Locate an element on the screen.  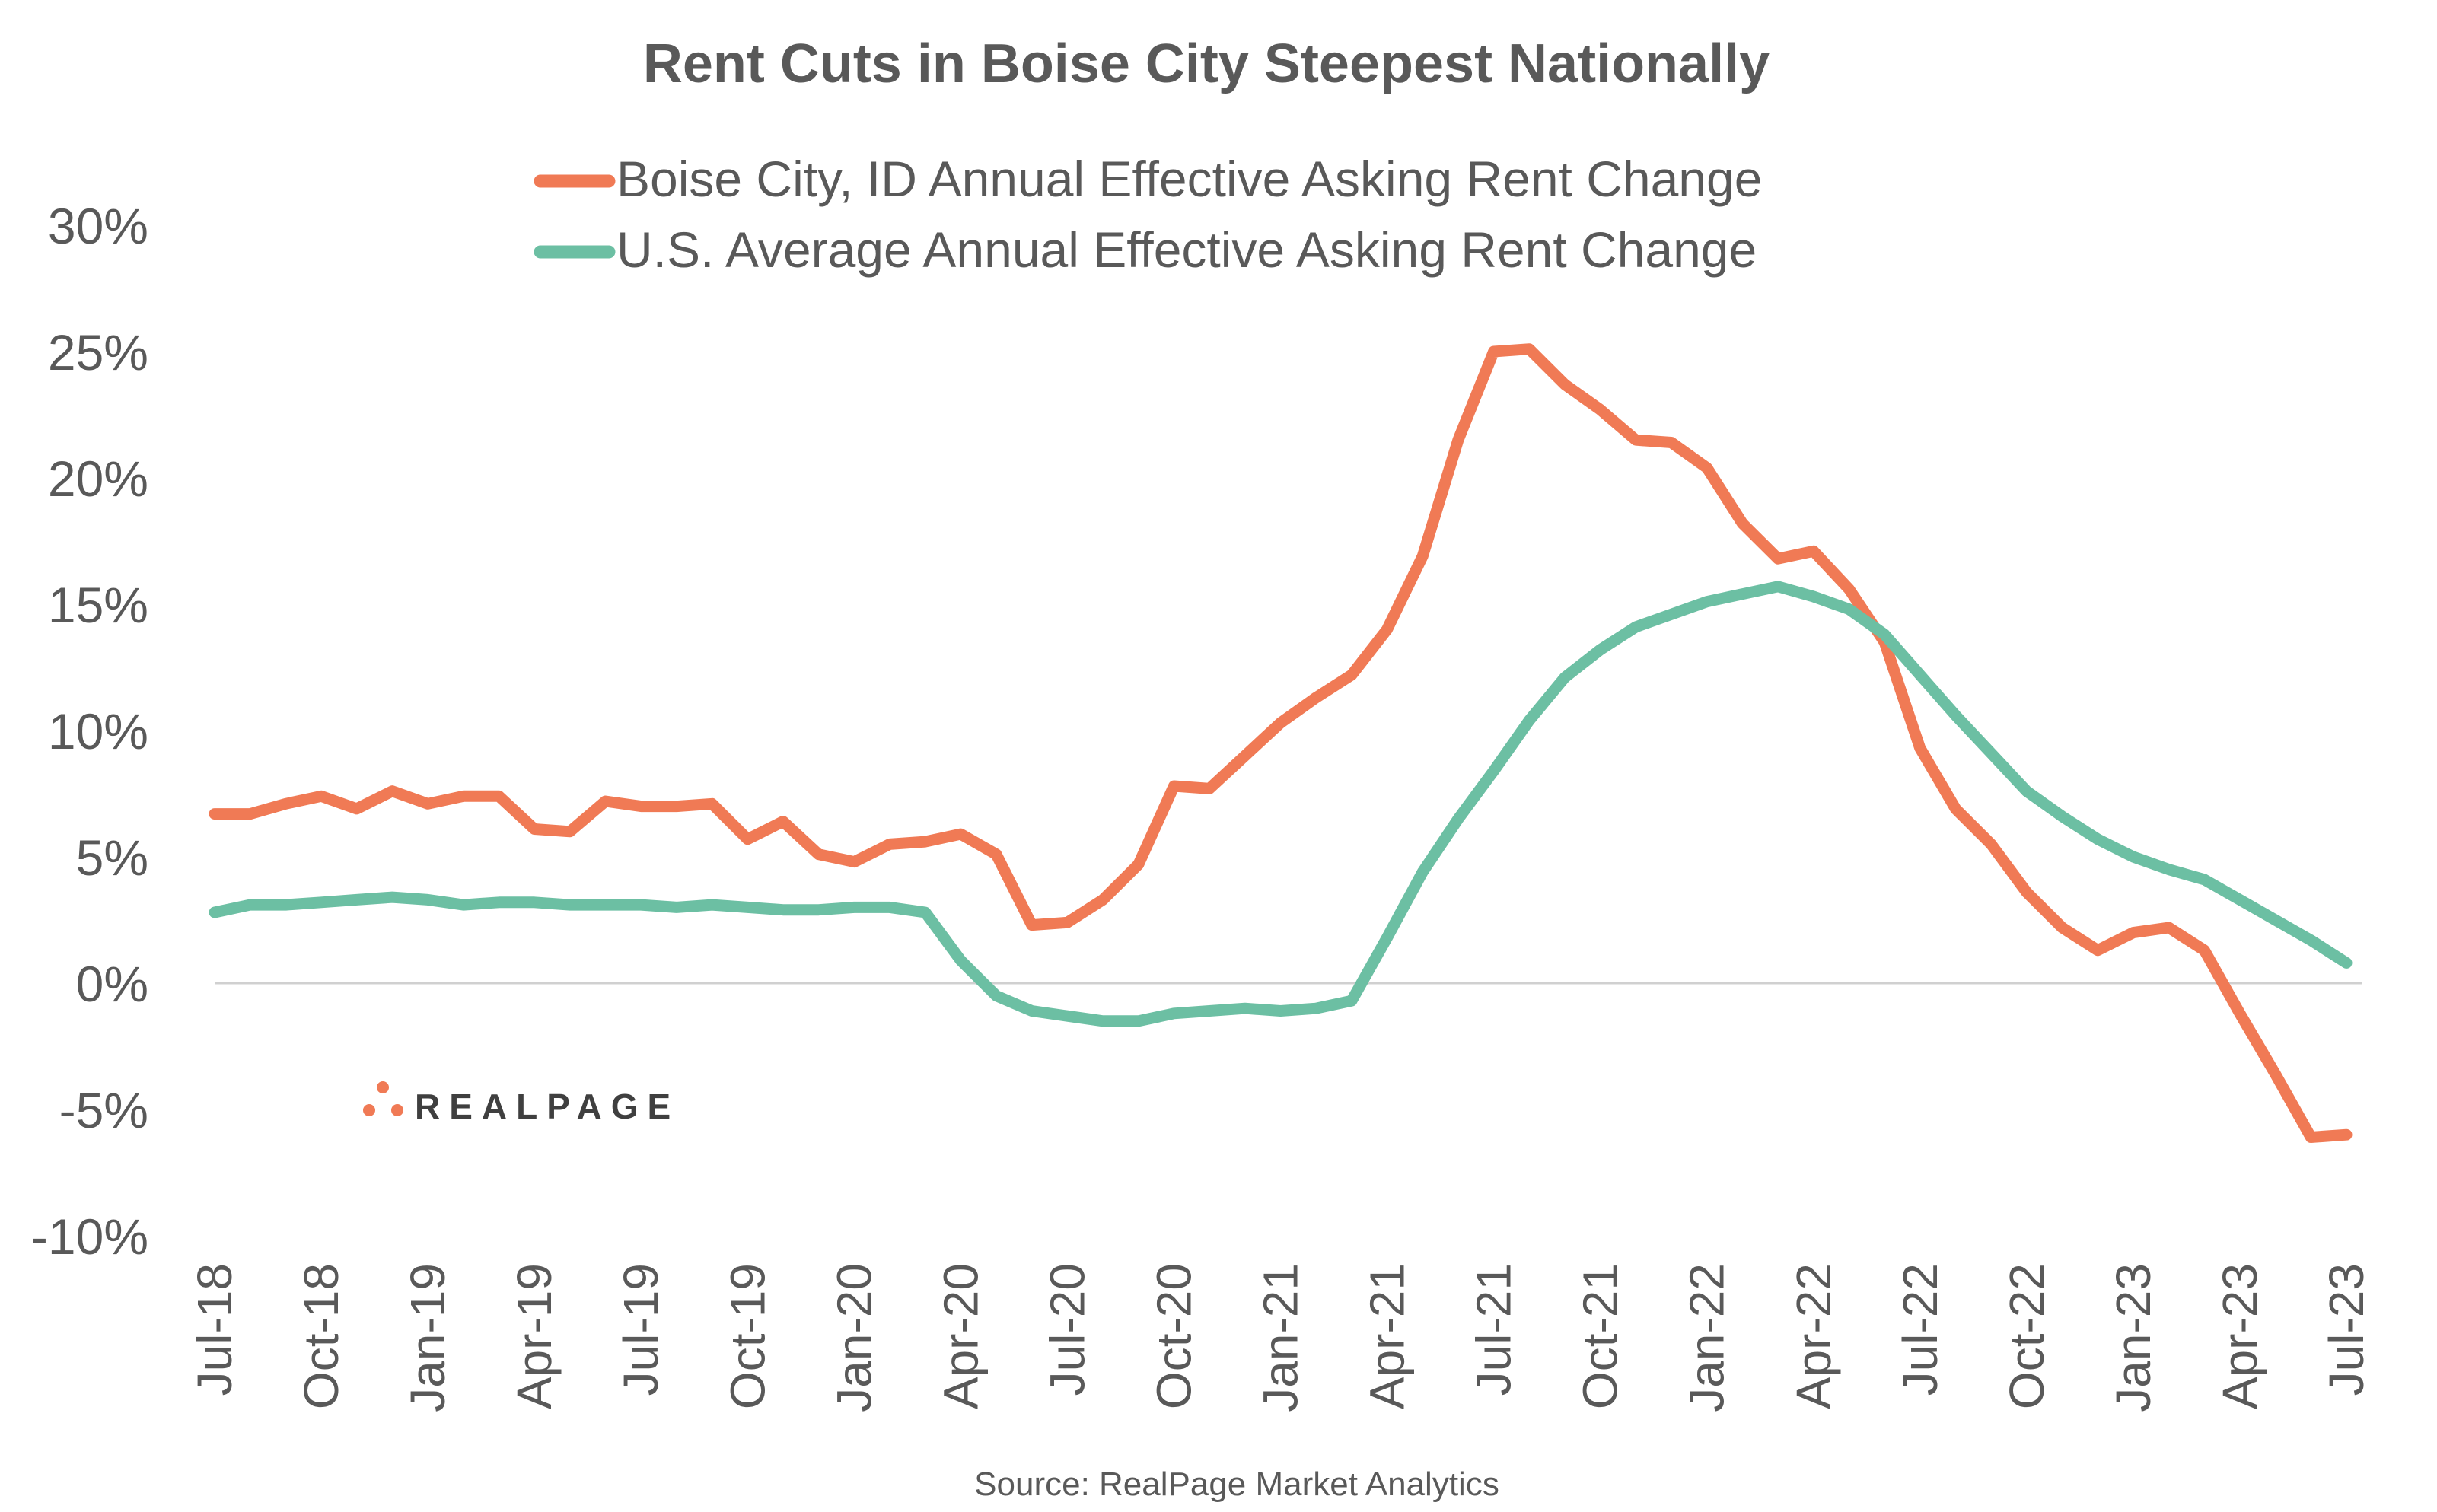
logo-dot-right is located at coordinates (397, 1110).